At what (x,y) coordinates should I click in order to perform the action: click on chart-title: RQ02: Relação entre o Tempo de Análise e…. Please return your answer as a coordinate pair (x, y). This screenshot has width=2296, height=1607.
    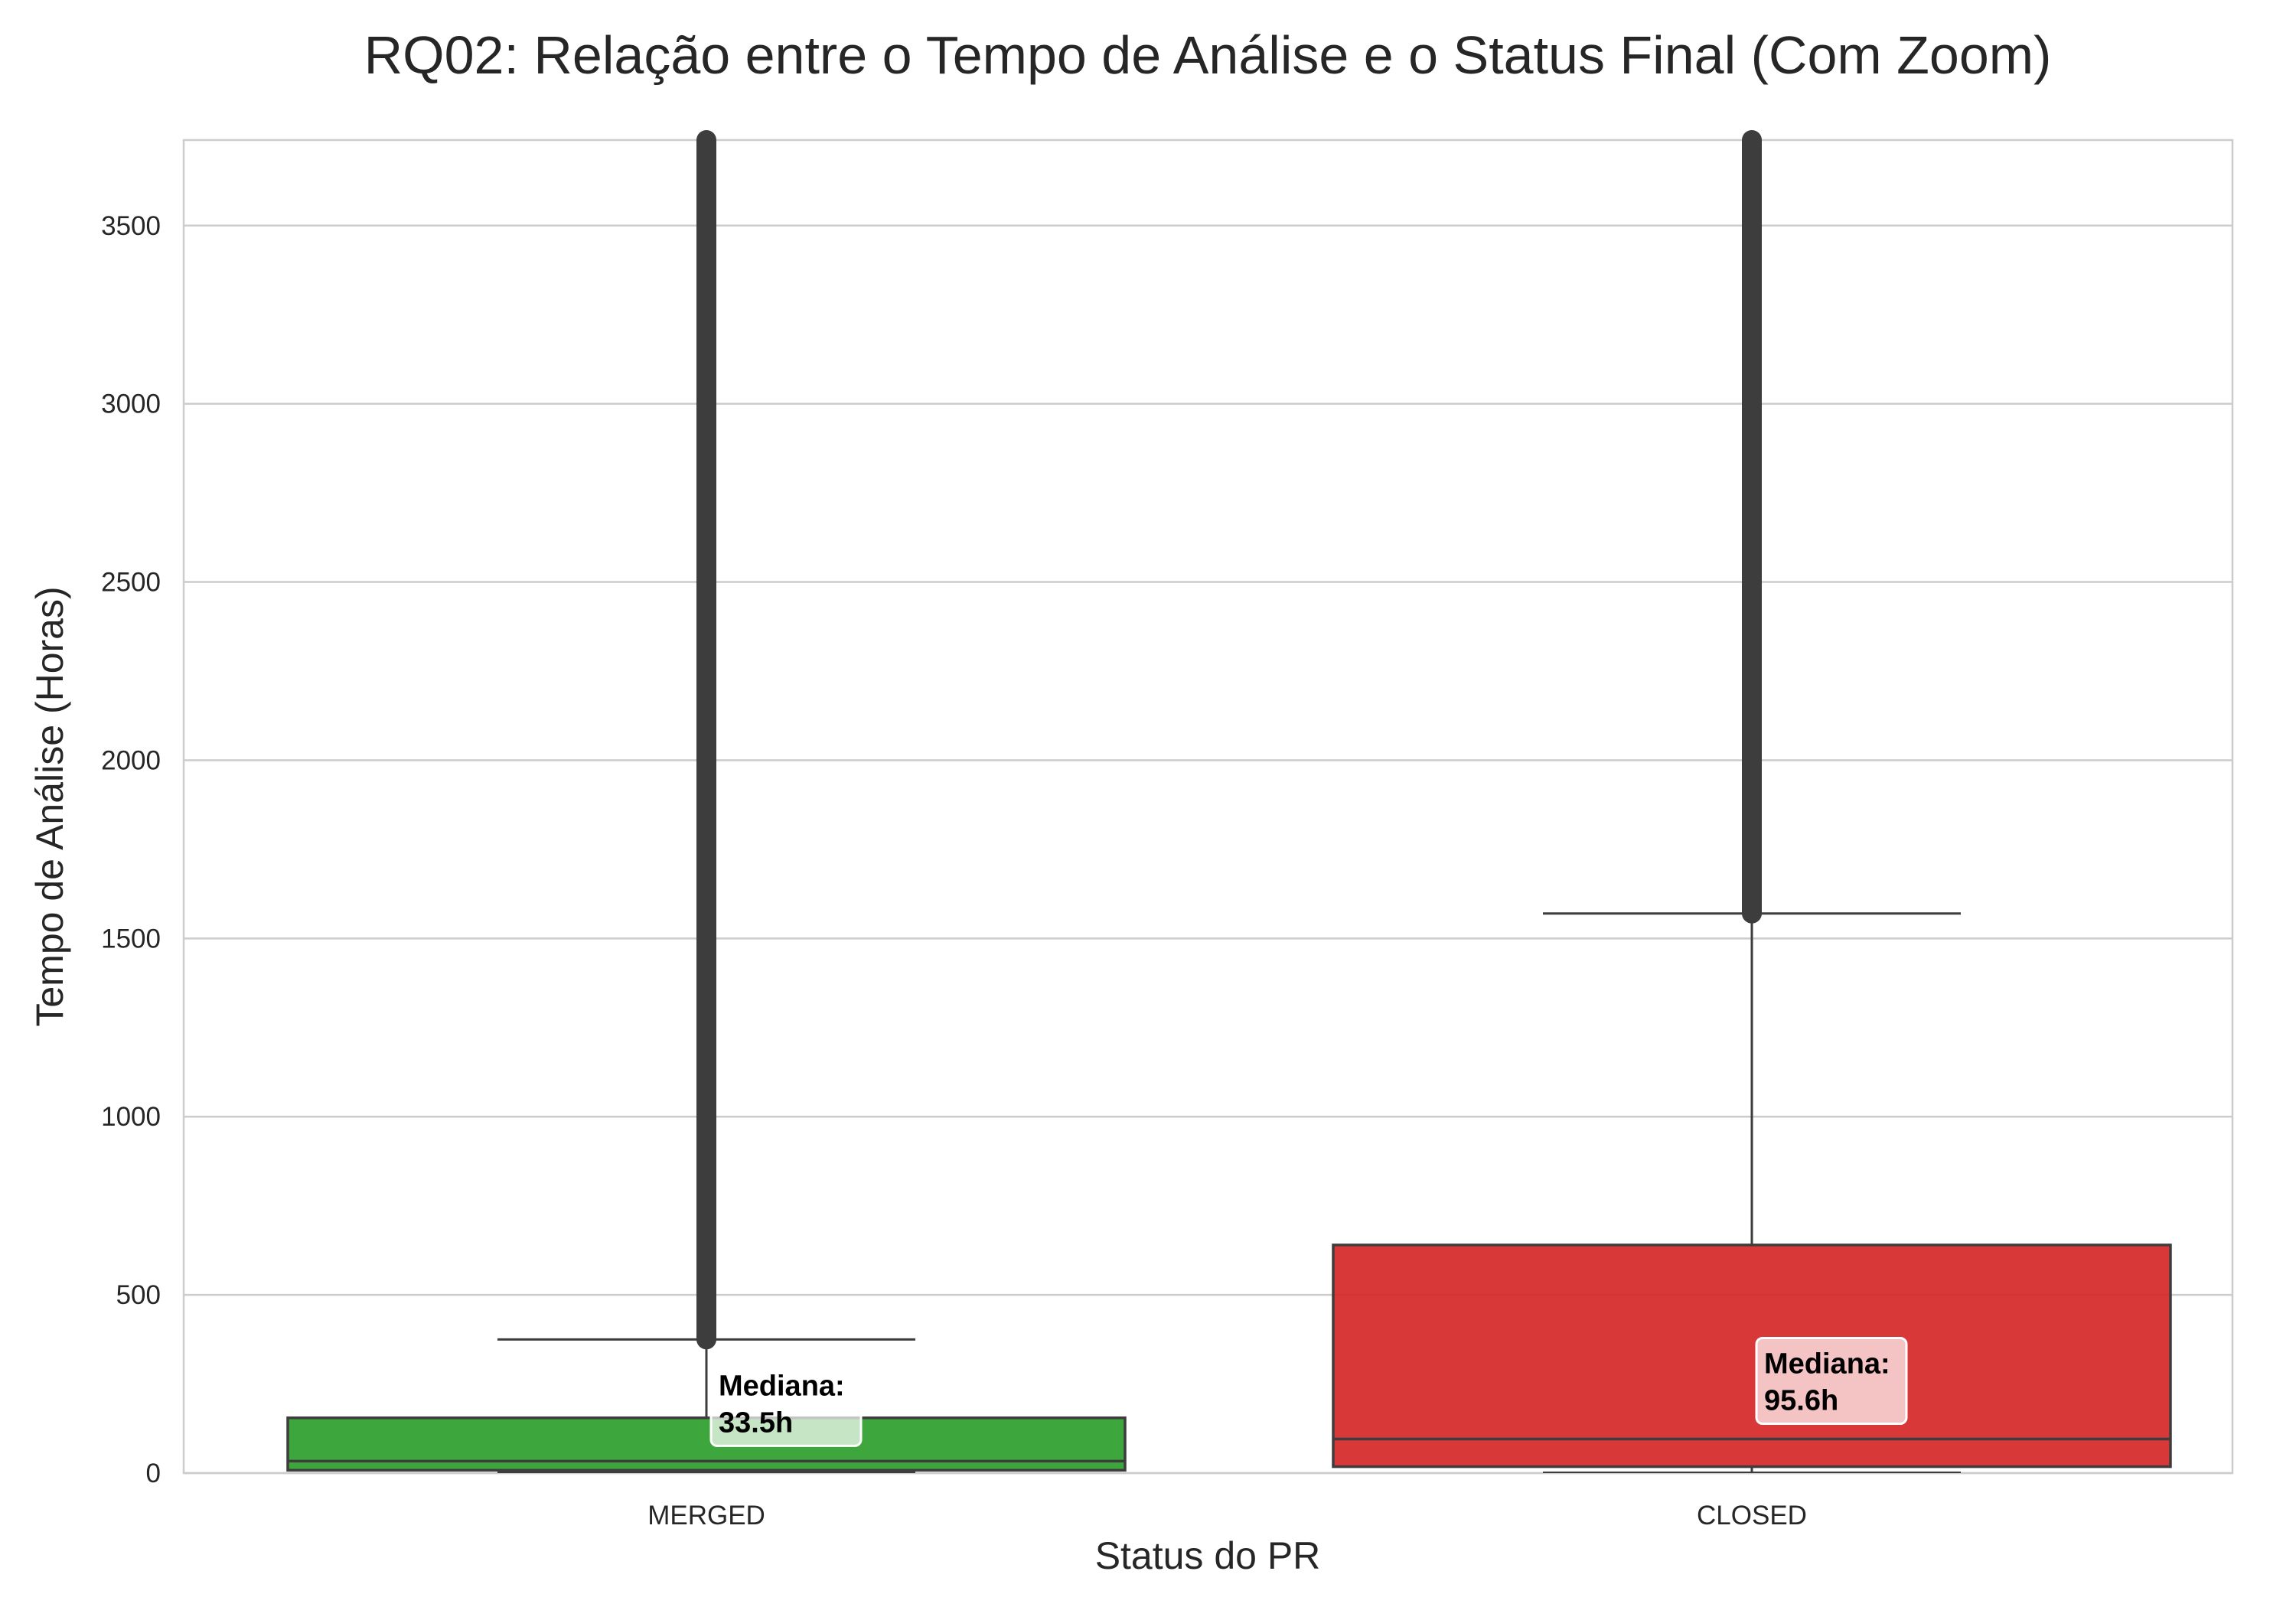
    Looking at the image, I should click on (1208, 55).